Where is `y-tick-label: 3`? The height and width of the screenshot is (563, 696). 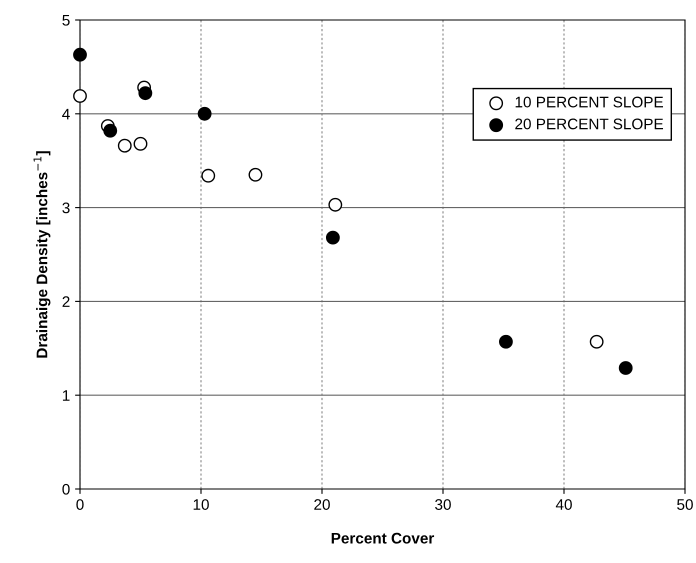 y-tick-label: 3 is located at coordinates (66, 208).